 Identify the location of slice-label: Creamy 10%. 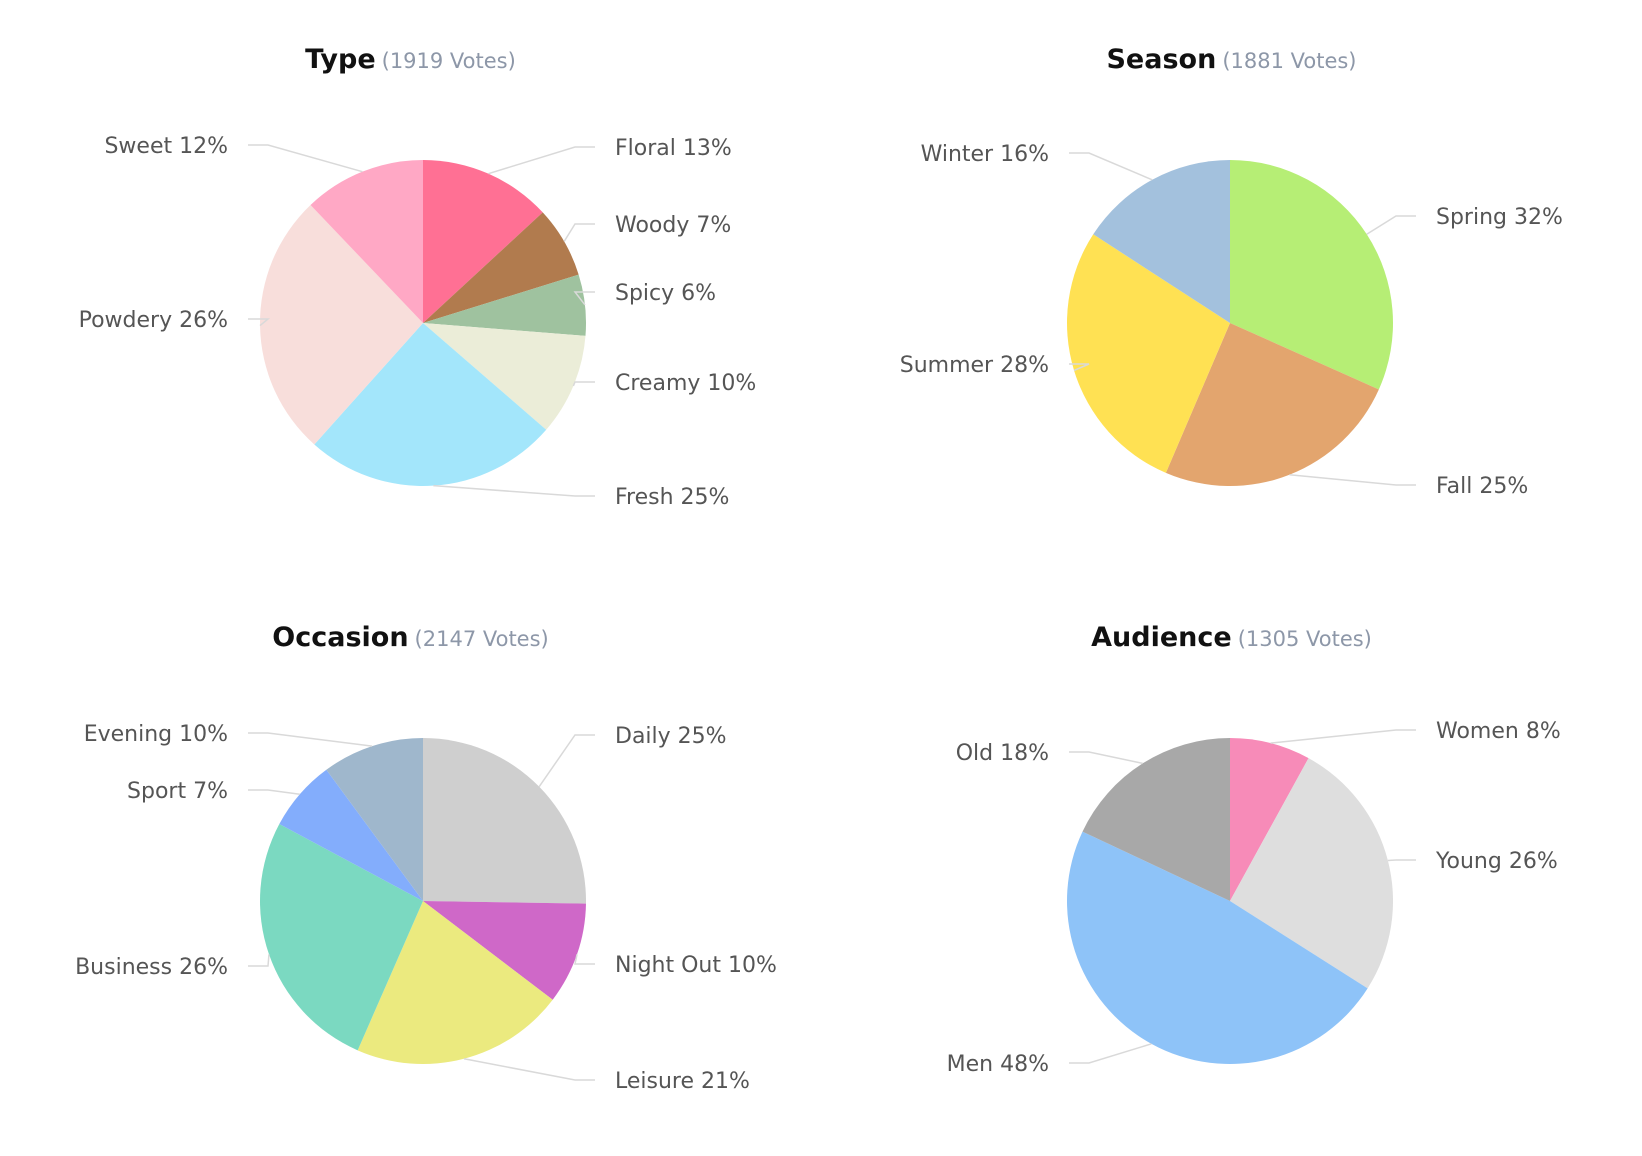
(685, 383).